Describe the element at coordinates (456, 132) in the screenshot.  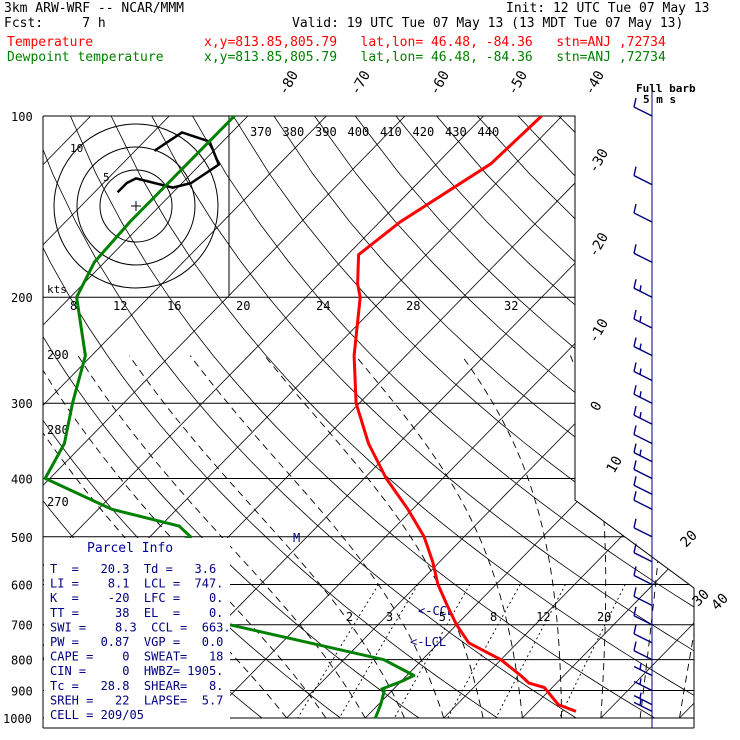
I see `theta-label: 430` at that location.